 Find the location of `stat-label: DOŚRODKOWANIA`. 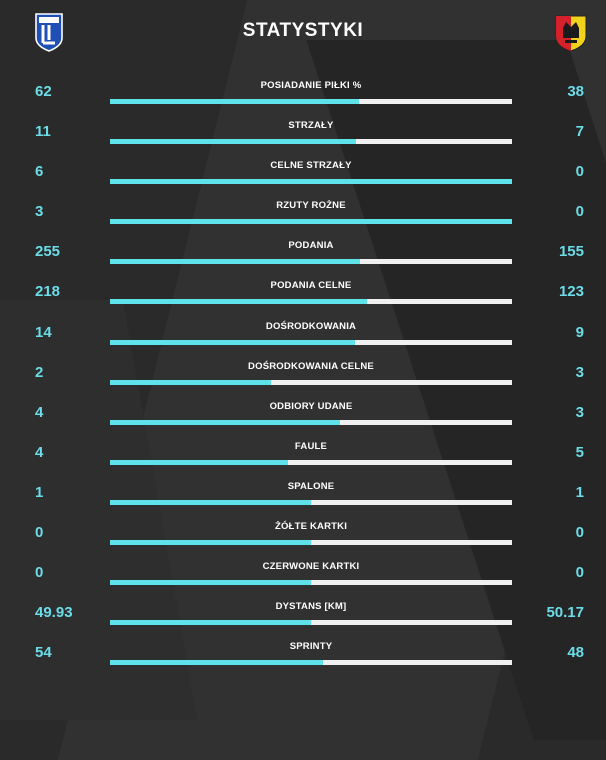

stat-label: DOŚRODKOWANIA is located at coordinates (311, 326).